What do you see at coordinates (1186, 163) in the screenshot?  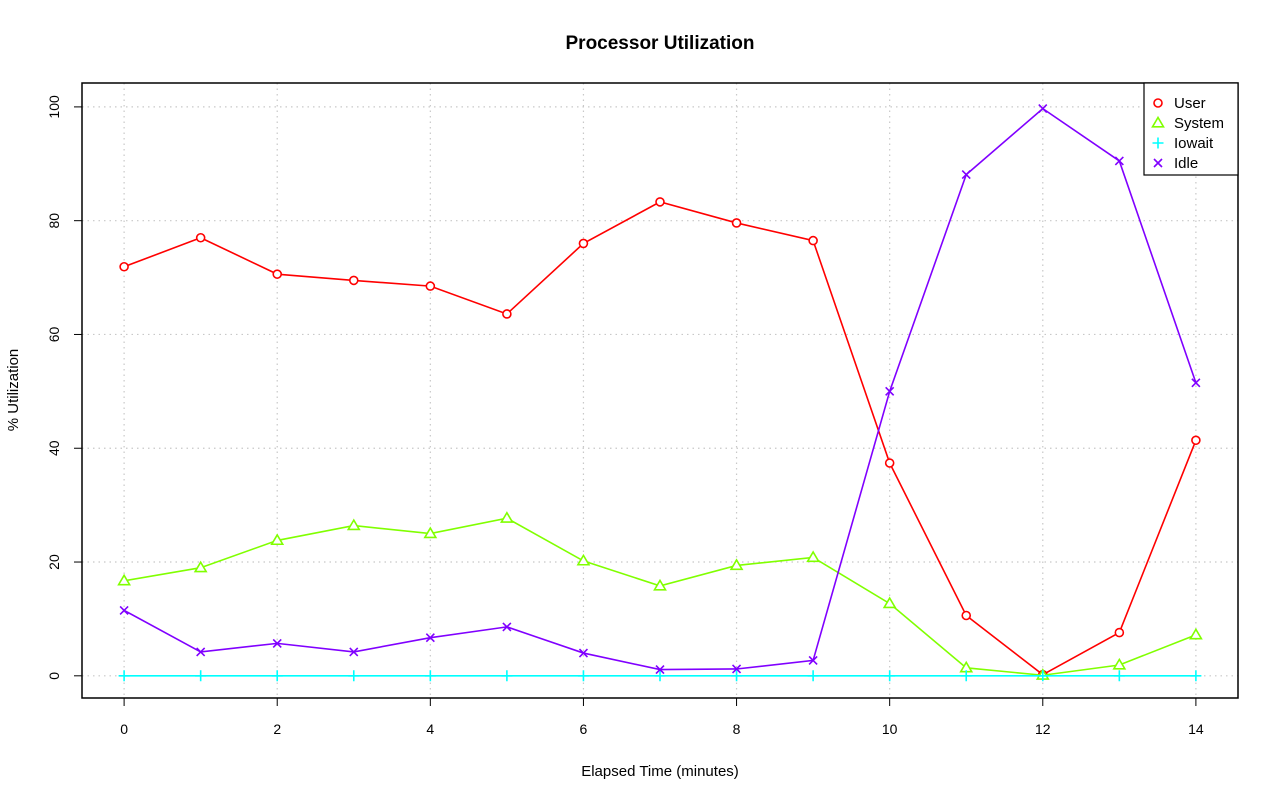 I see `legend-label-idle: Idle` at bounding box center [1186, 163].